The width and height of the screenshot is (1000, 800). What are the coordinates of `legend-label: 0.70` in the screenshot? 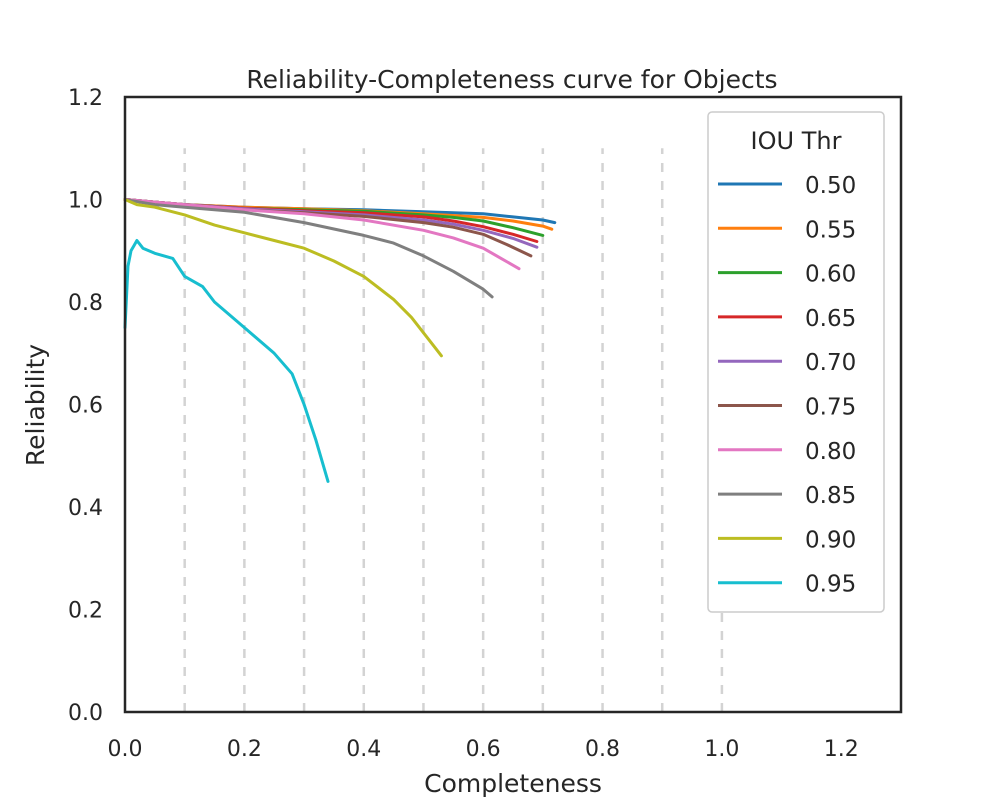 It's located at (830, 363).